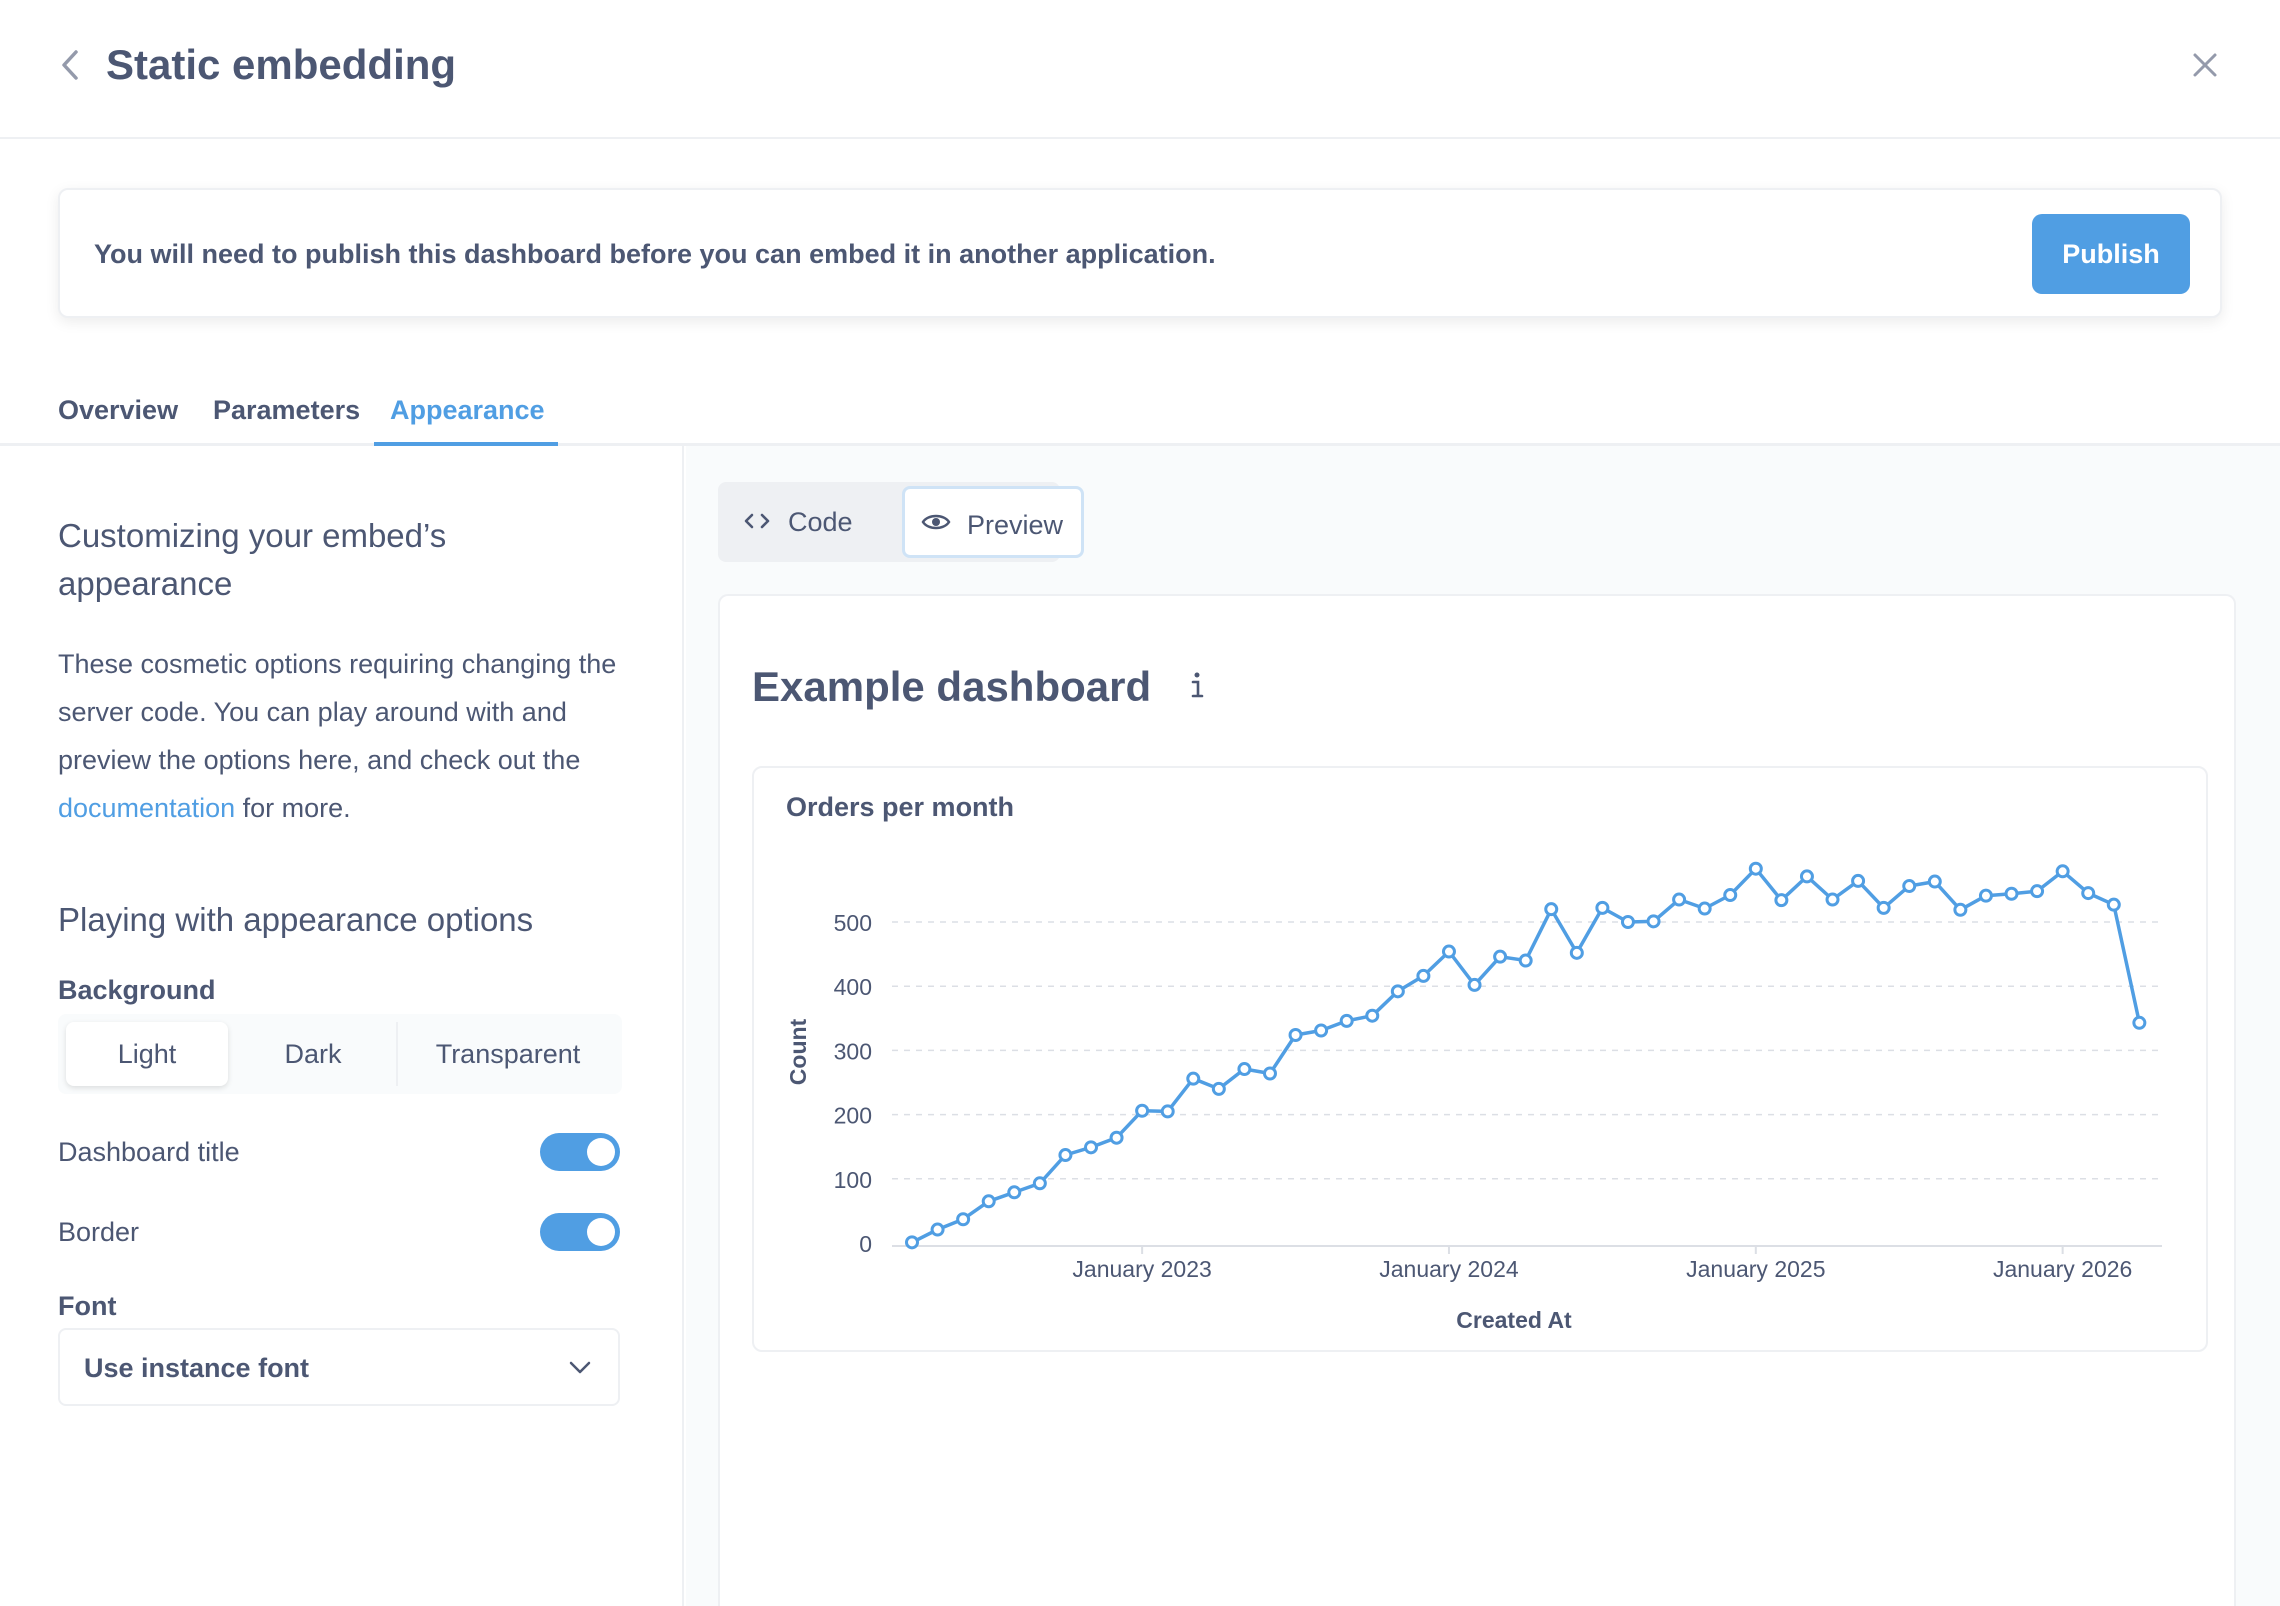  Describe the element at coordinates (508, 1054) in the screenshot. I see `background-option-transparent: Transparent` at that location.